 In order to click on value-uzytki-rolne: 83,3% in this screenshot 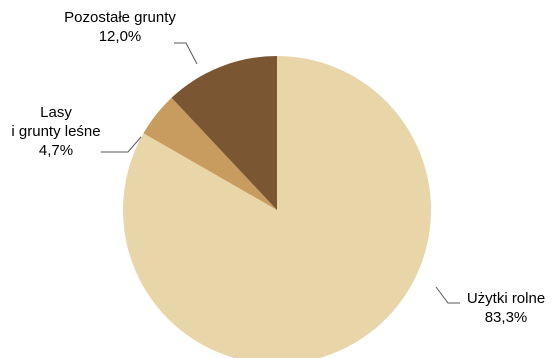, I will do `click(506, 317)`.